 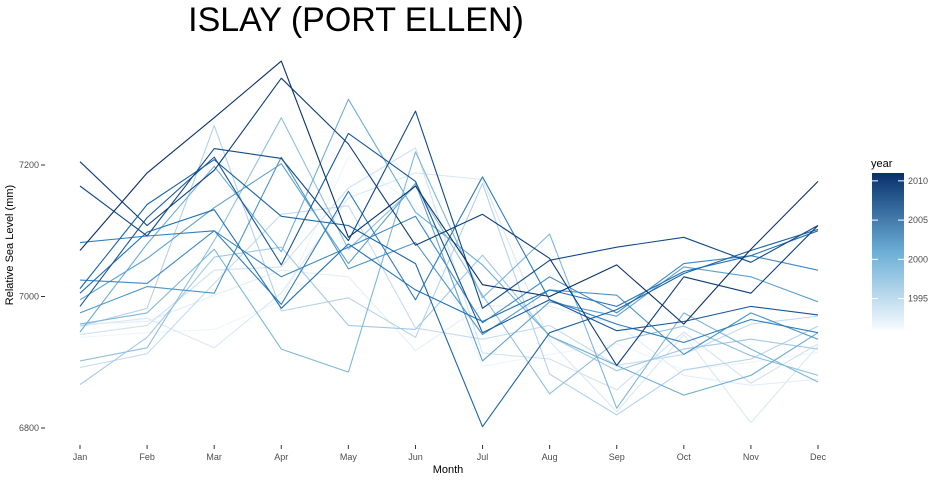 I want to click on y-axis: 6800 7000 7200, so click(x=32, y=296).